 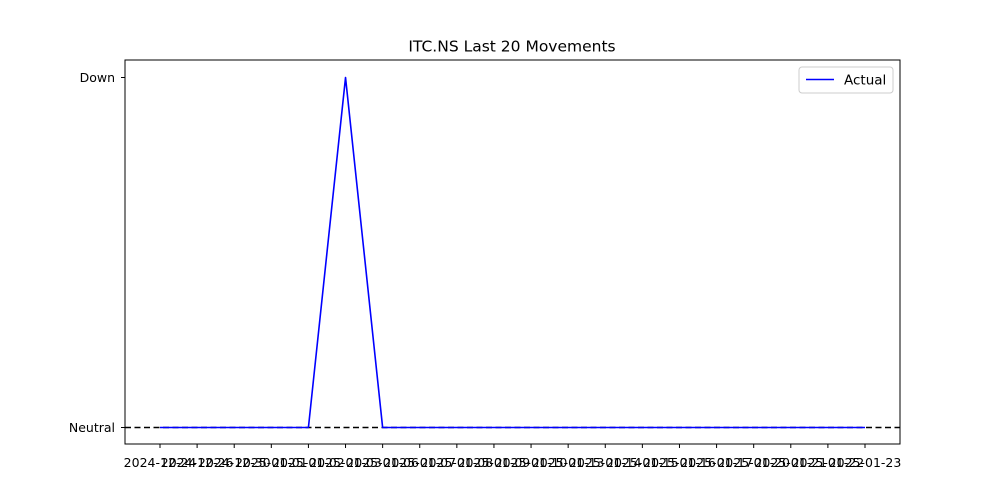 What do you see at coordinates (160, 462) in the screenshot?
I see `x-tick-label: 2024-12-24` at bounding box center [160, 462].